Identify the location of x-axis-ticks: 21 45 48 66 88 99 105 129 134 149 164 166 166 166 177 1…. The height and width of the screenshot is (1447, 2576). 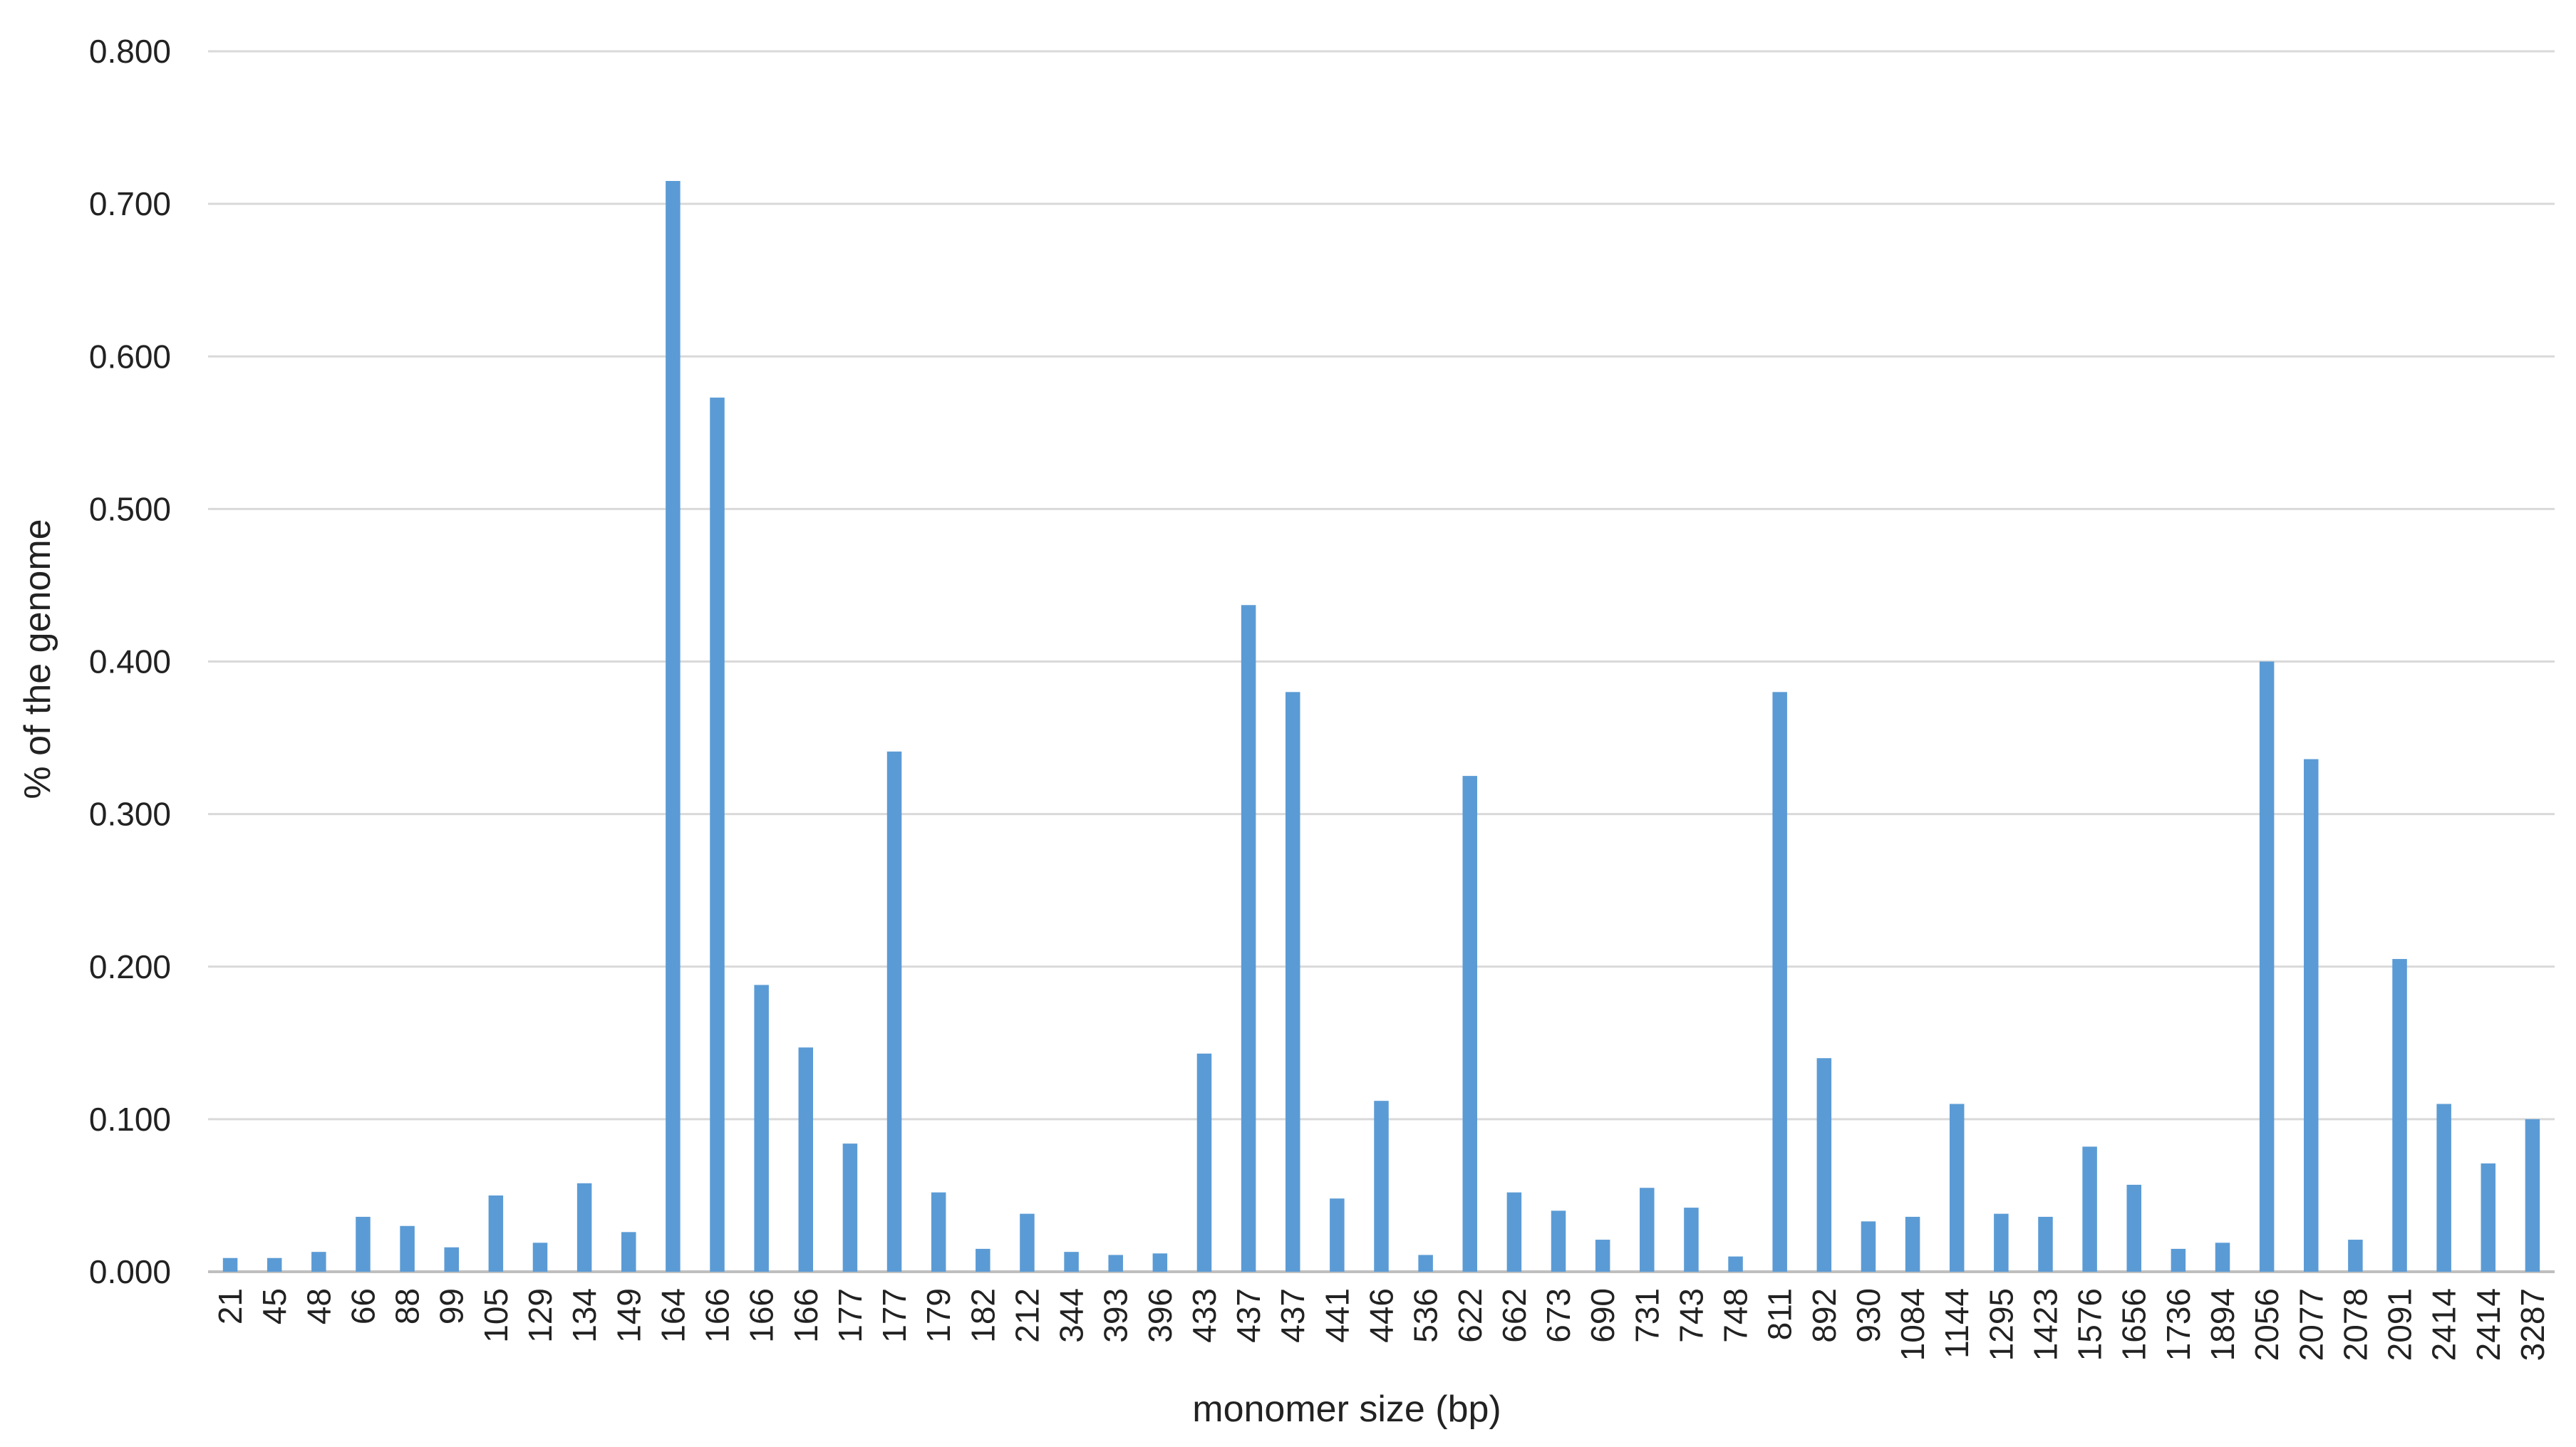
(1381, 1324).